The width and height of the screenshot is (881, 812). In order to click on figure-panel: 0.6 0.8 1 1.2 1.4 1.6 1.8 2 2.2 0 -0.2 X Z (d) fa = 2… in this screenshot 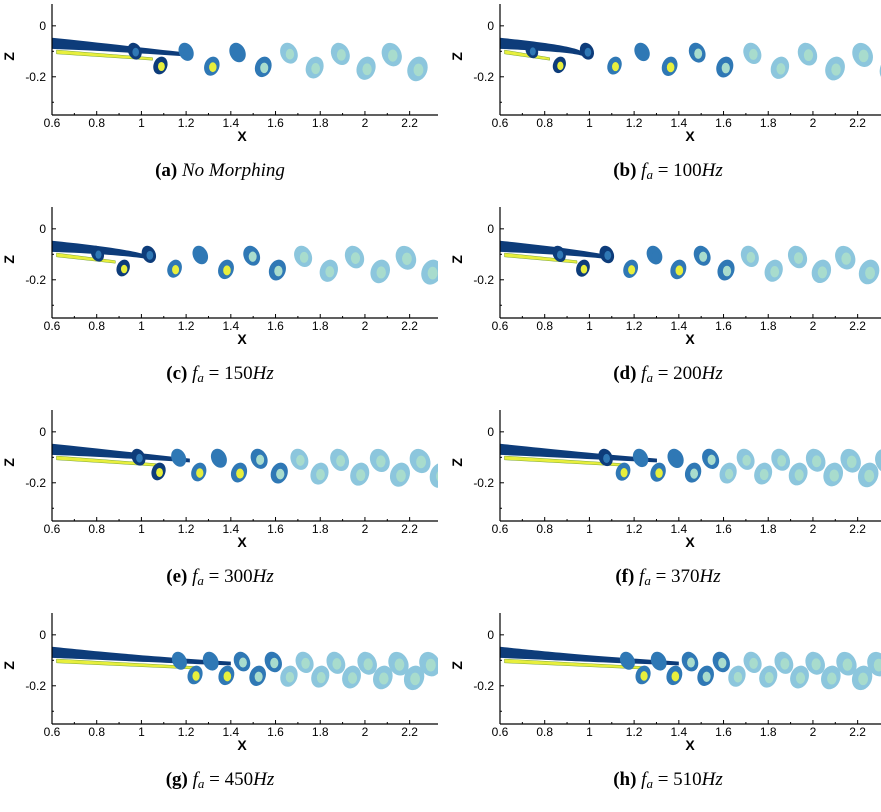, I will do `click(664, 304)`.